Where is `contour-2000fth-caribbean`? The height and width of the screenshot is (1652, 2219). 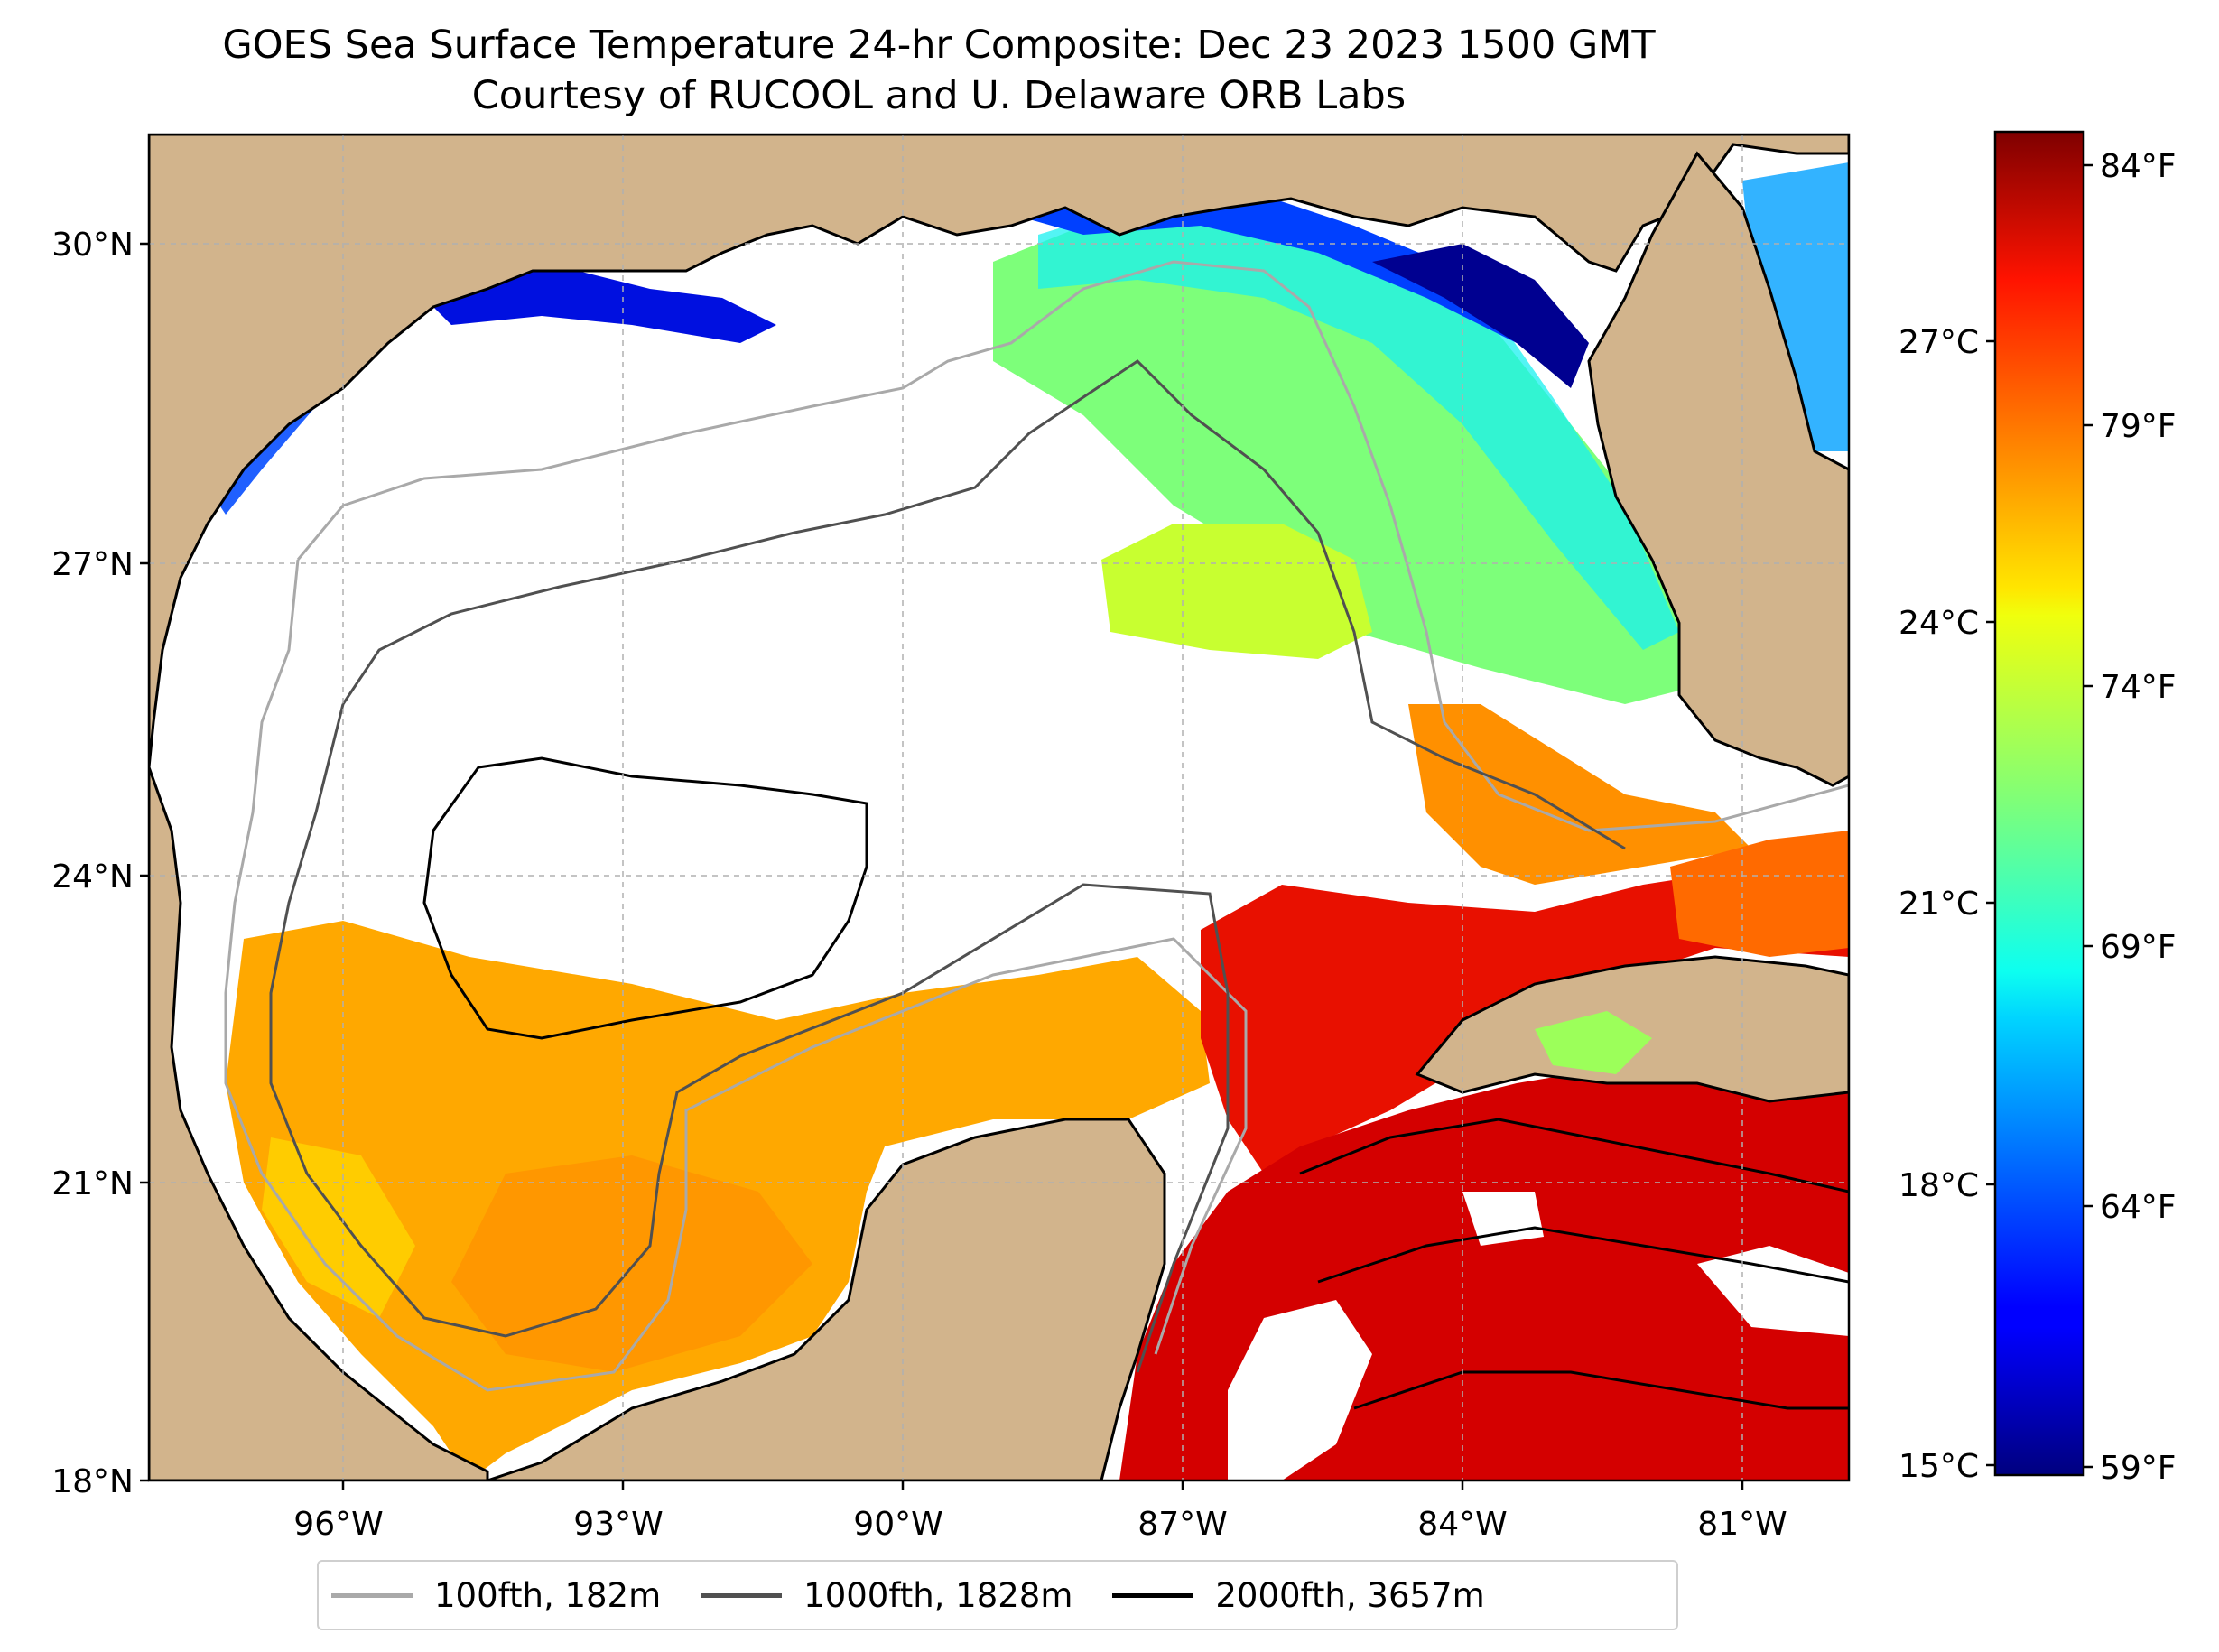 contour-2000fth-caribbean is located at coordinates (1574, 1264).